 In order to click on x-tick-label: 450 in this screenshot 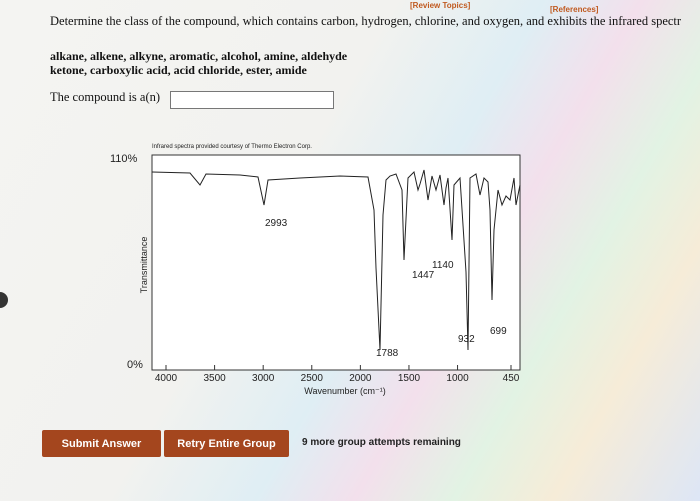, I will do `click(511, 378)`.